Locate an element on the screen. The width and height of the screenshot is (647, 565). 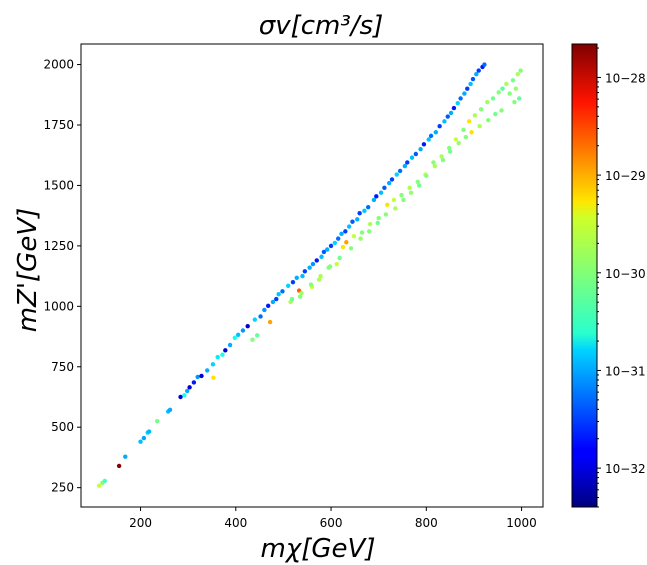
x-axis-label: mχ[GeV] is located at coordinates (318, 549).